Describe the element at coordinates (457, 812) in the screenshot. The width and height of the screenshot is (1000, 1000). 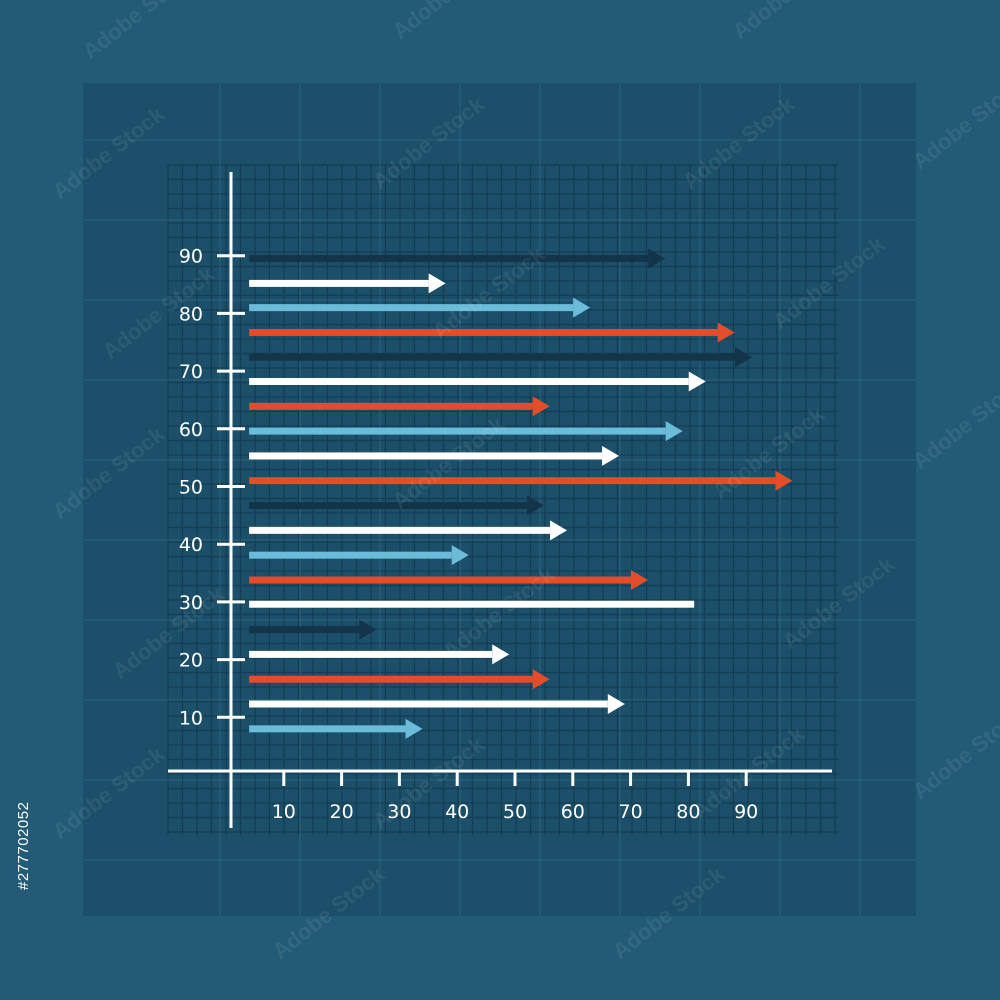
I see `x-tick-label: 40` at that location.